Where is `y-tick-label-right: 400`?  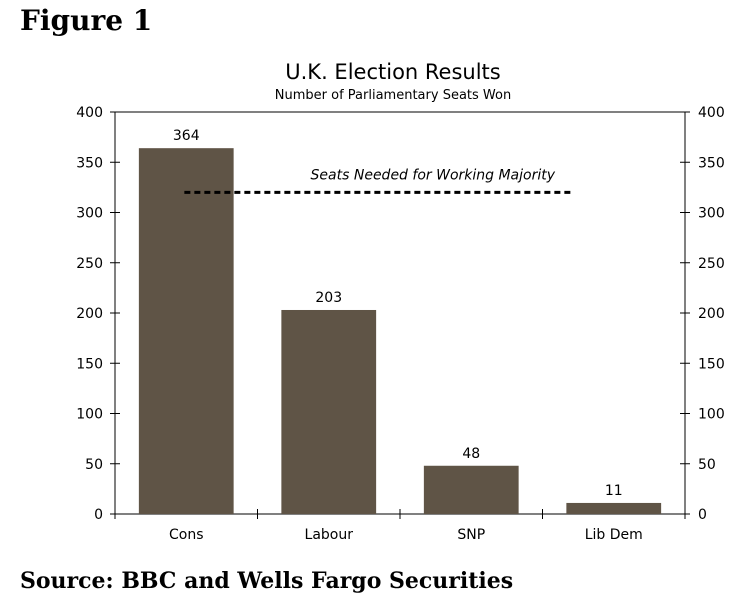 y-tick-label-right: 400 is located at coordinates (711, 113).